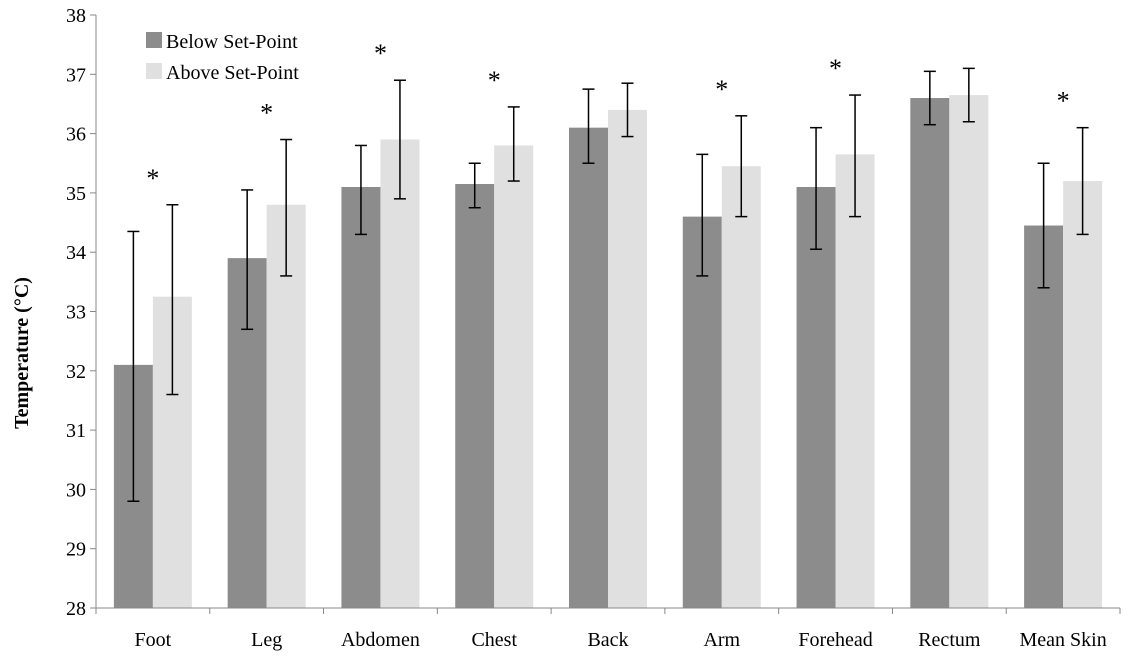 This screenshot has height=663, width=1130. What do you see at coordinates (76, 253) in the screenshot?
I see `y-tick-label: 34` at bounding box center [76, 253].